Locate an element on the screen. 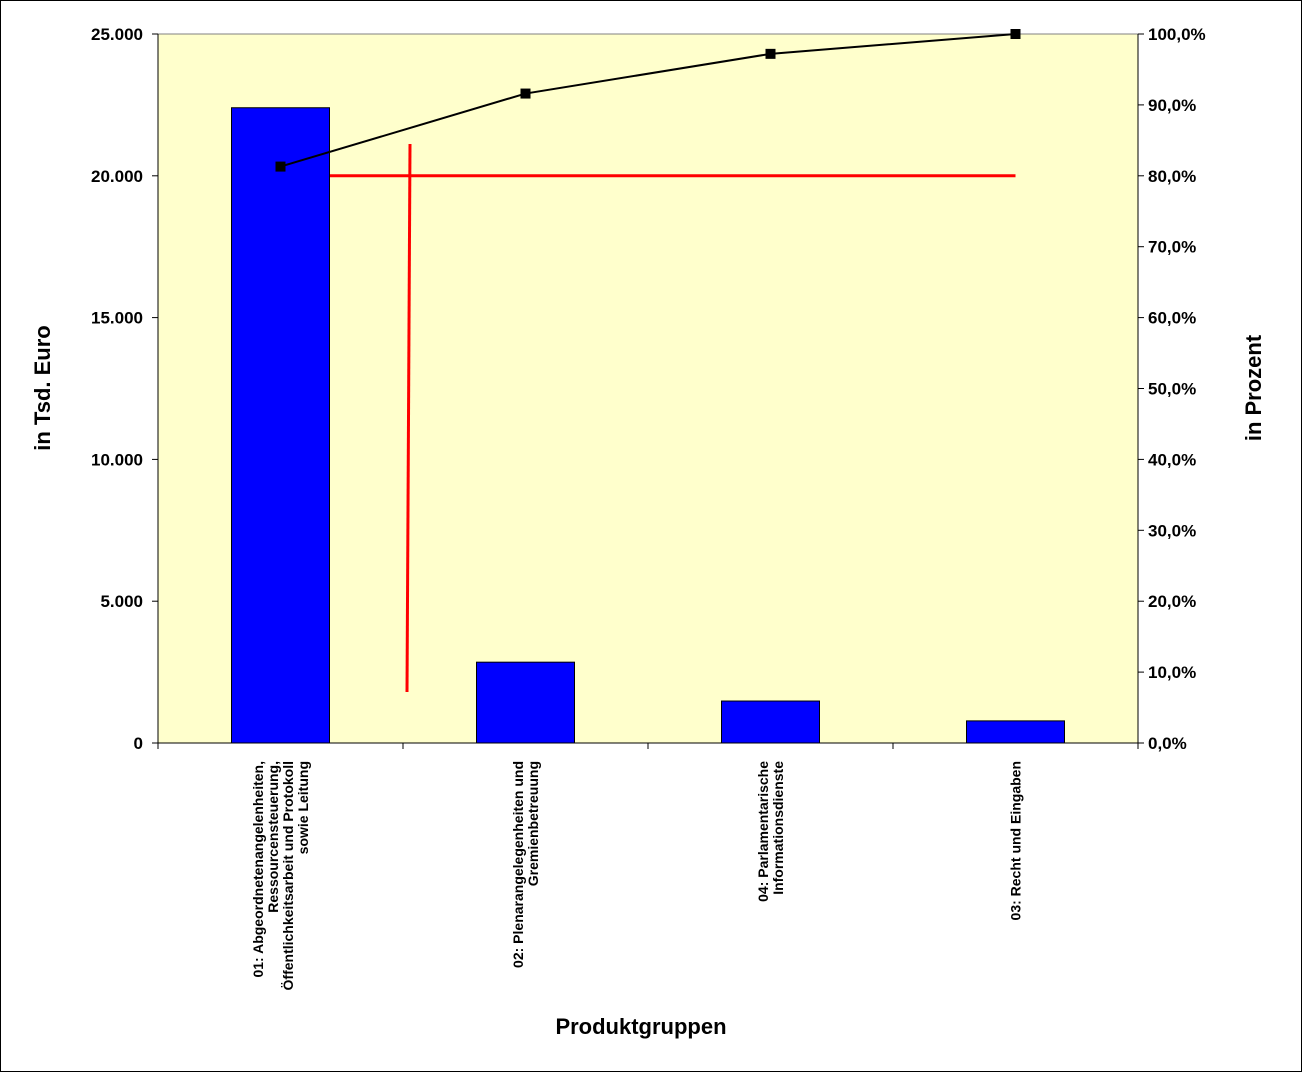  category-label-line: Ressourcensteuerung, is located at coordinates (273, 837).